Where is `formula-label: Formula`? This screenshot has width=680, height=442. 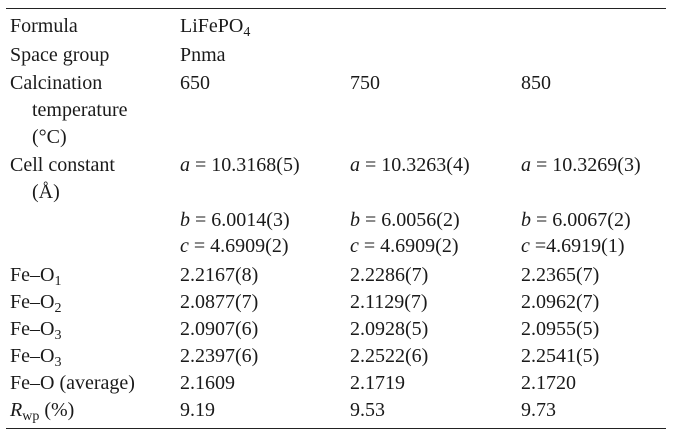 formula-label: Formula is located at coordinates (44, 26).